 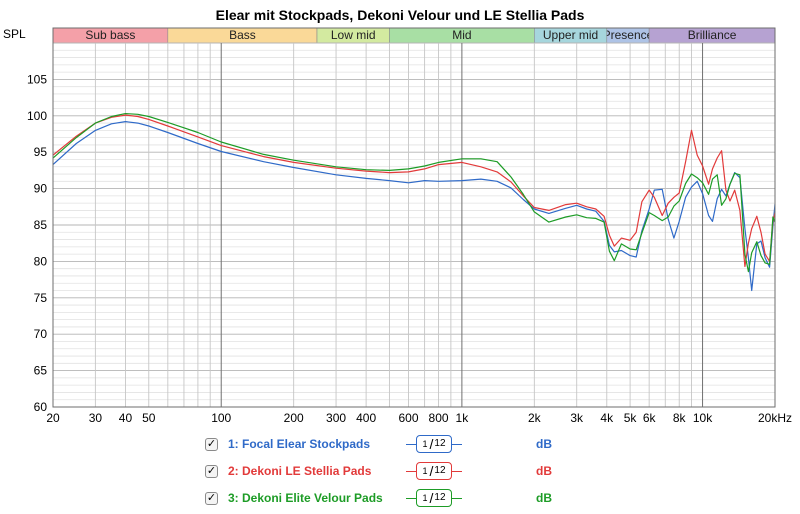 I want to click on x-tick-label: 10k, so click(x=703, y=418).